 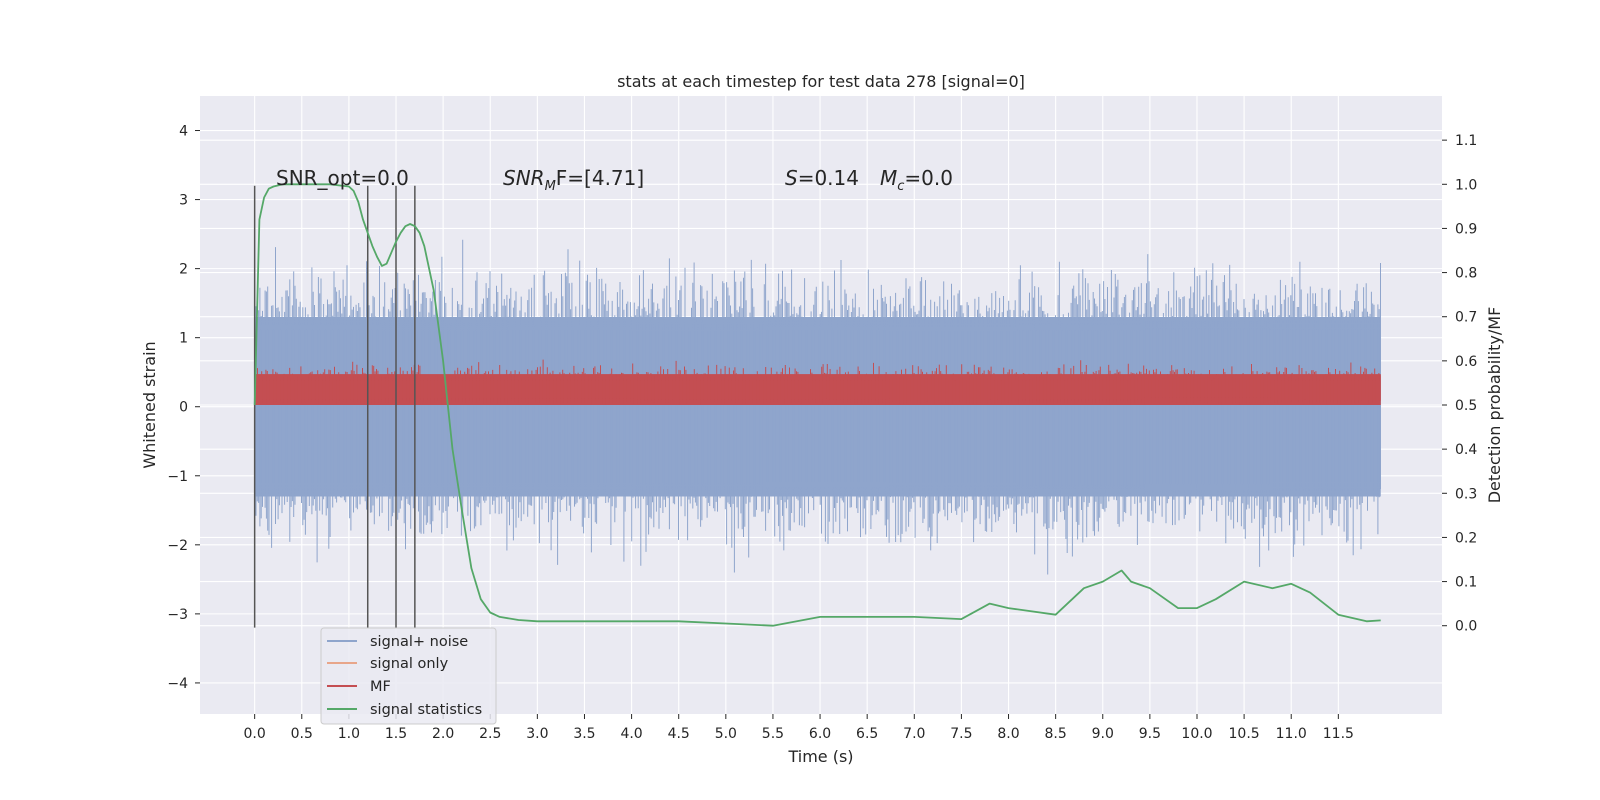 What do you see at coordinates (1466, 627) in the screenshot?
I see `y-right-tick-label: 0.0` at bounding box center [1466, 627].